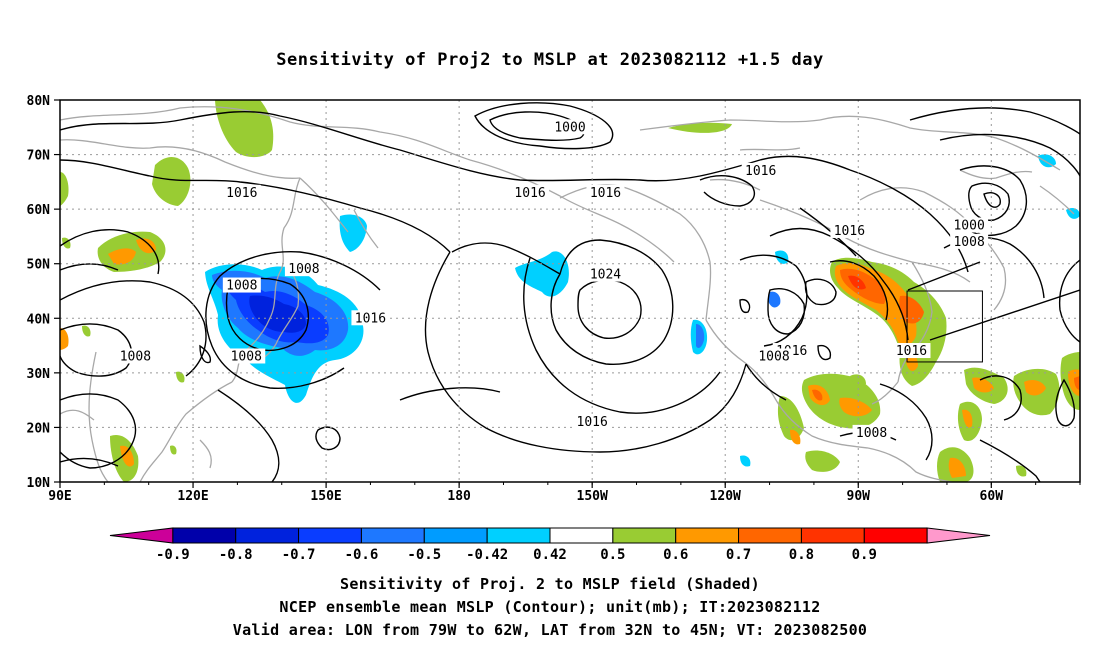 The width and height of the screenshot is (1100, 650). Describe the element at coordinates (39, 374) in the screenshot. I see `y-tick-label: 30N` at that location.